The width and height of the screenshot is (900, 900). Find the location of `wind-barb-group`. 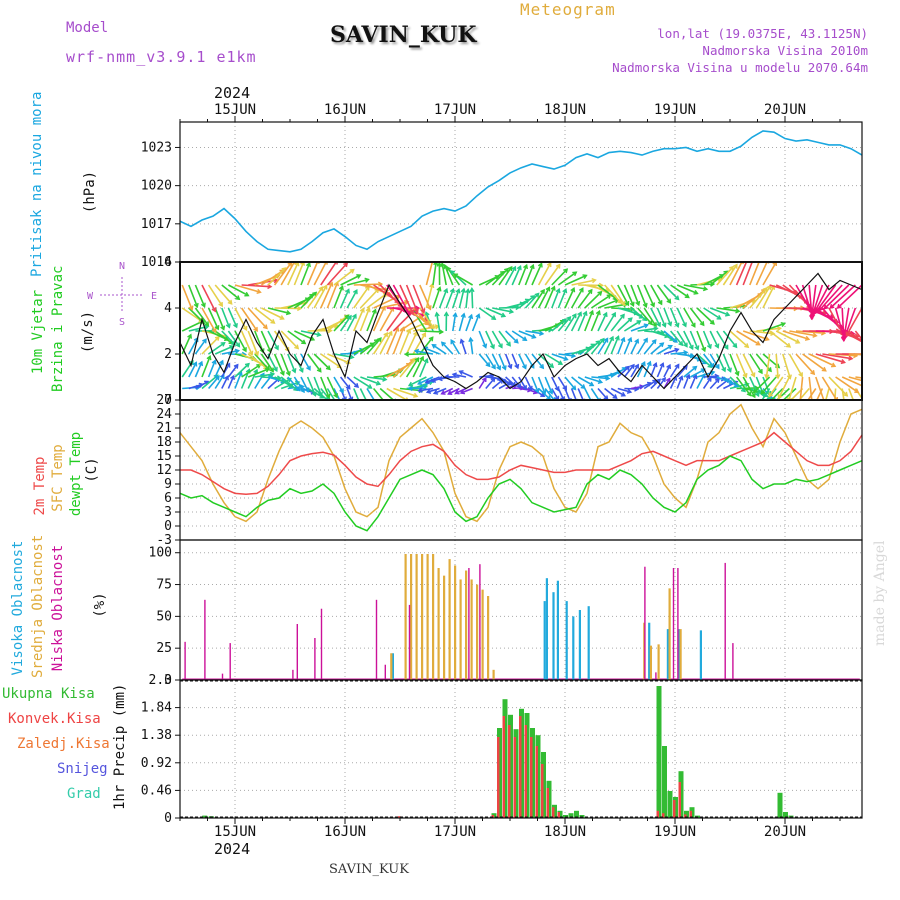

wind-barb-group is located at coordinates (528, 336).